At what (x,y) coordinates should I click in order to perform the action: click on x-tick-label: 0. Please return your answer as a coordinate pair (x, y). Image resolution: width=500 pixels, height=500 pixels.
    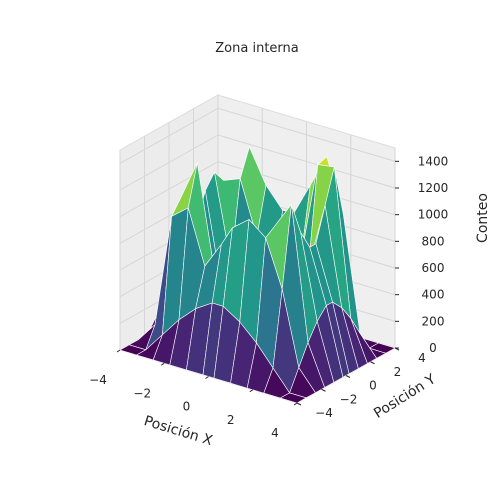
    Looking at the image, I should click on (187, 407).